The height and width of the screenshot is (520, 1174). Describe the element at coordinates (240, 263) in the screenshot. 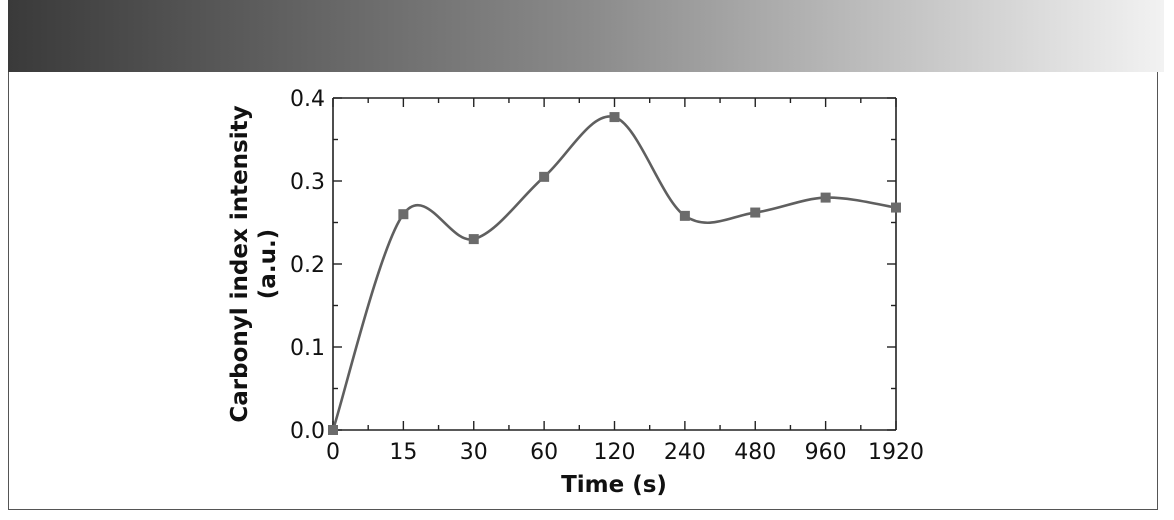

I see `y-axis-title-line1: Carbonyl index intensity` at that location.